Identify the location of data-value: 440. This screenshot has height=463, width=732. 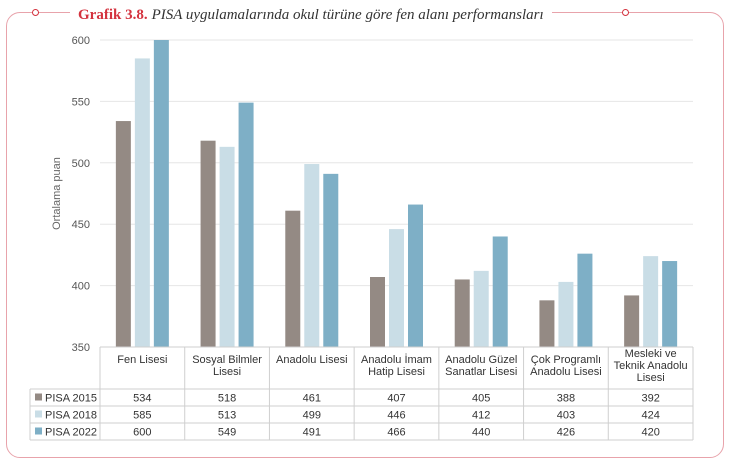
(481, 433).